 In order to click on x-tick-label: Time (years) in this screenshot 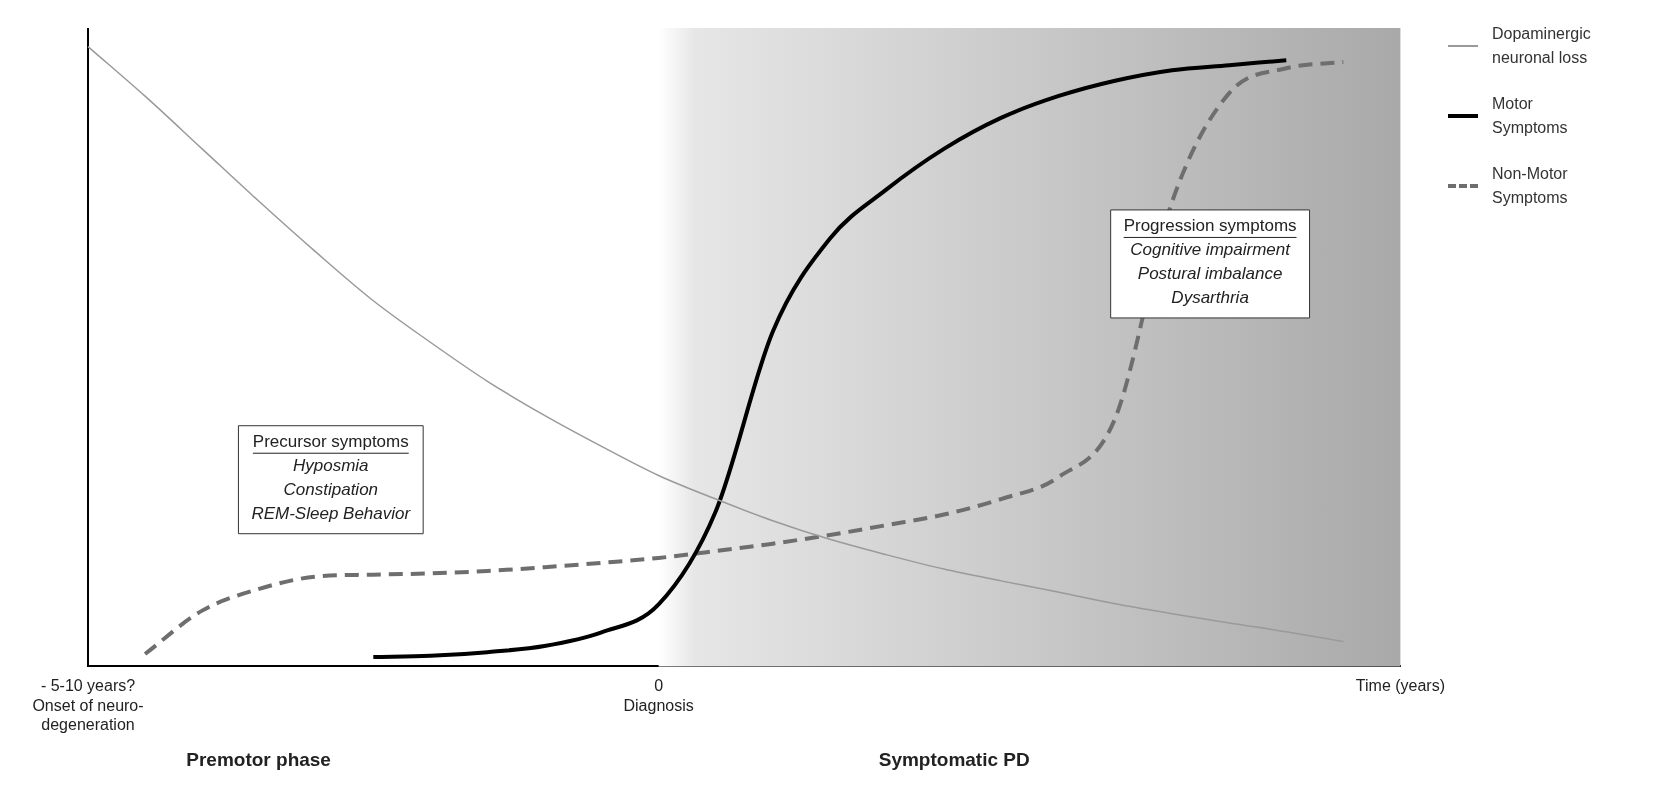, I will do `click(1400, 686)`.